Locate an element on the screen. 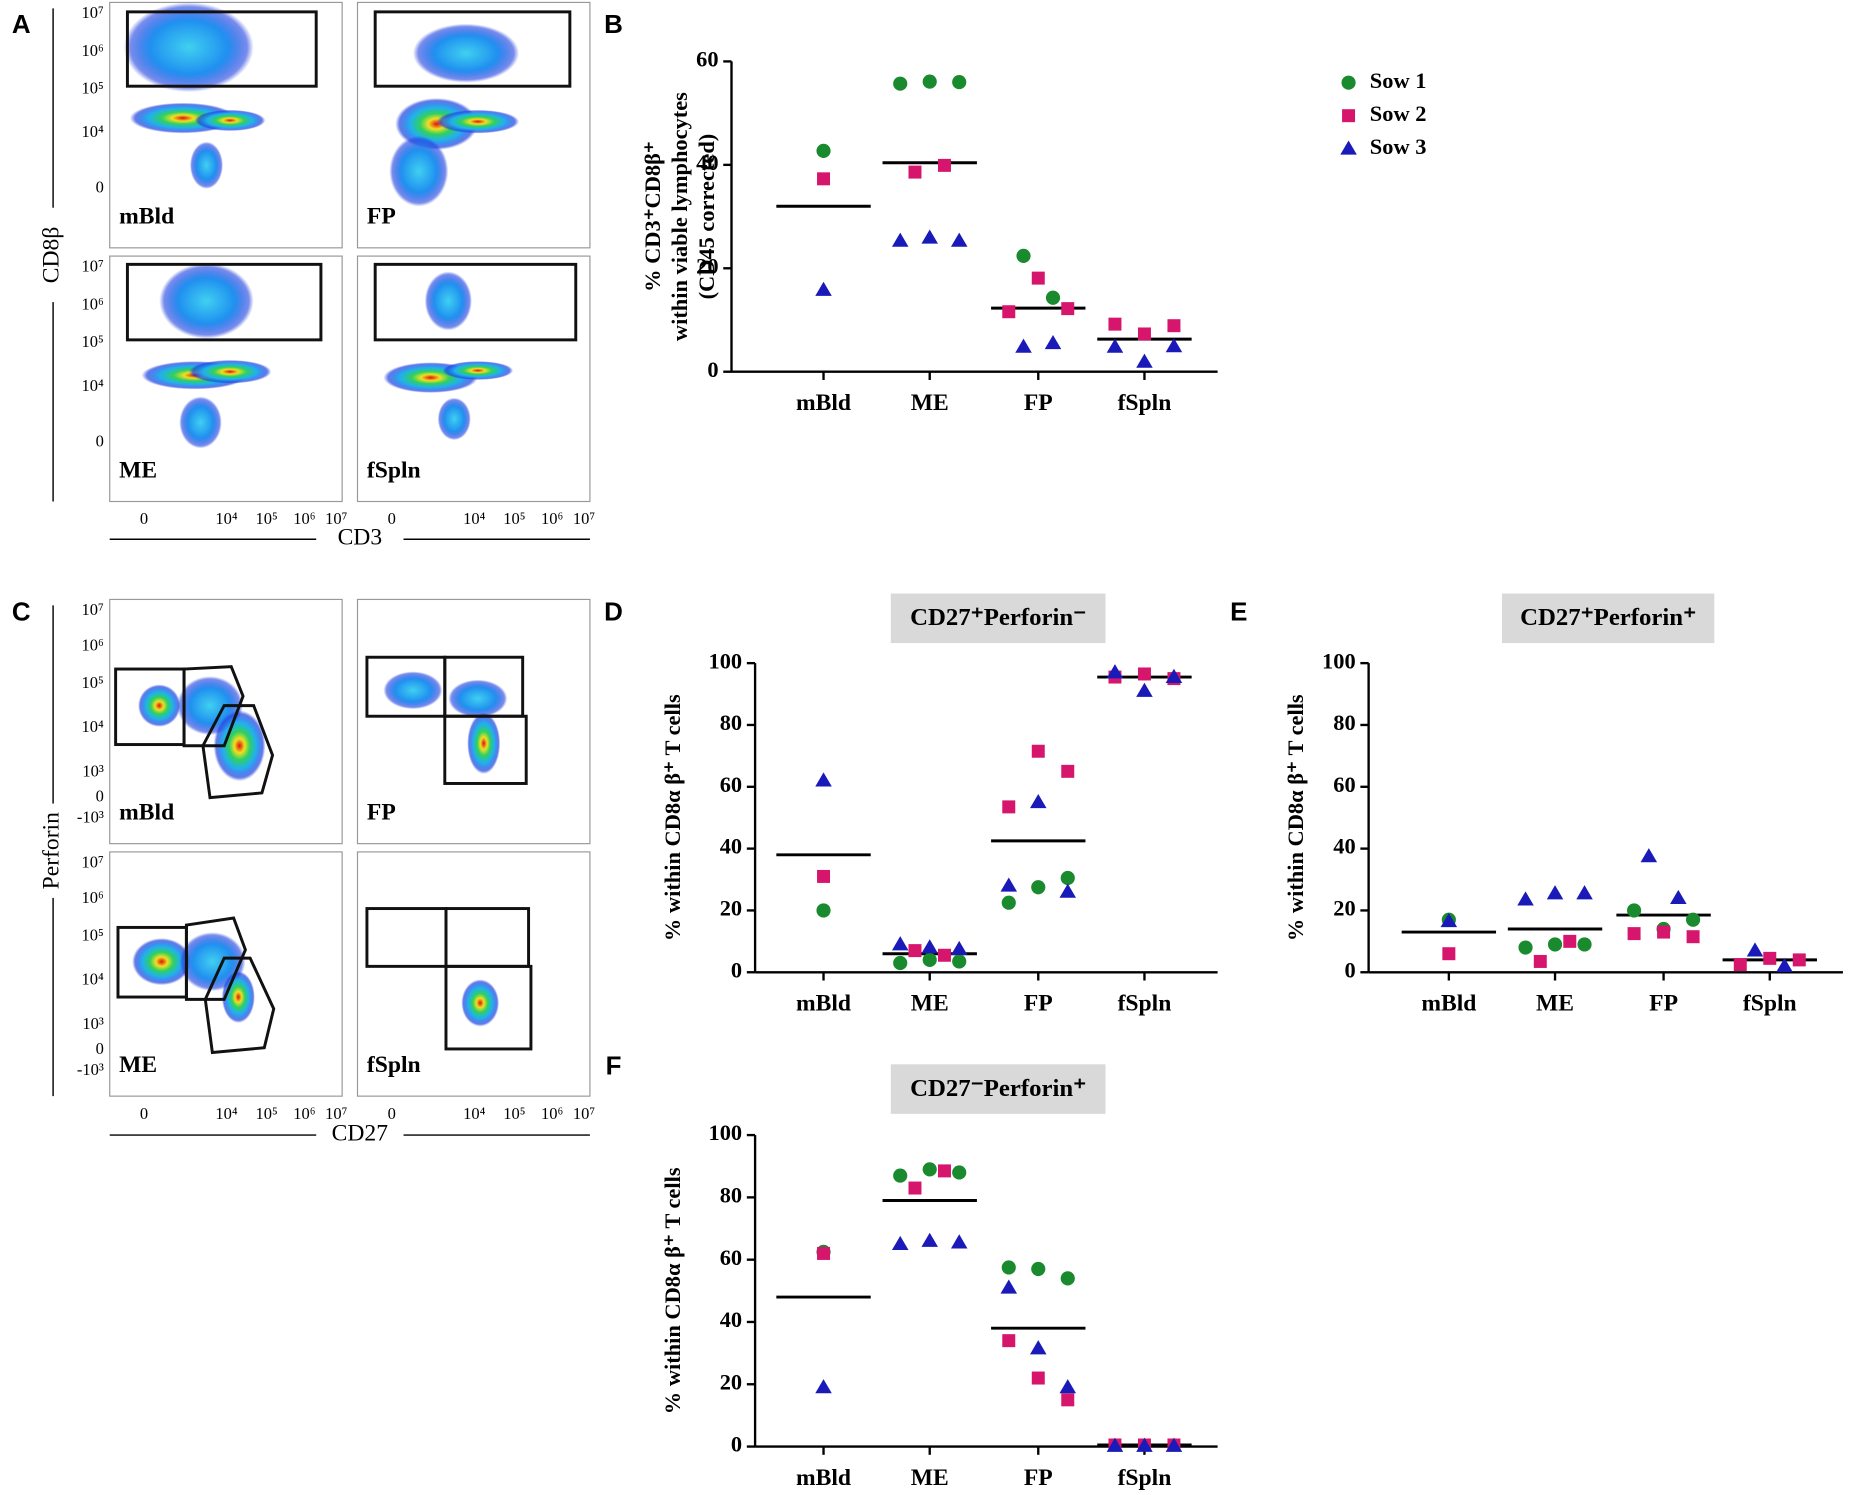  flow-plot: ME is located at coordinates (226, 379).